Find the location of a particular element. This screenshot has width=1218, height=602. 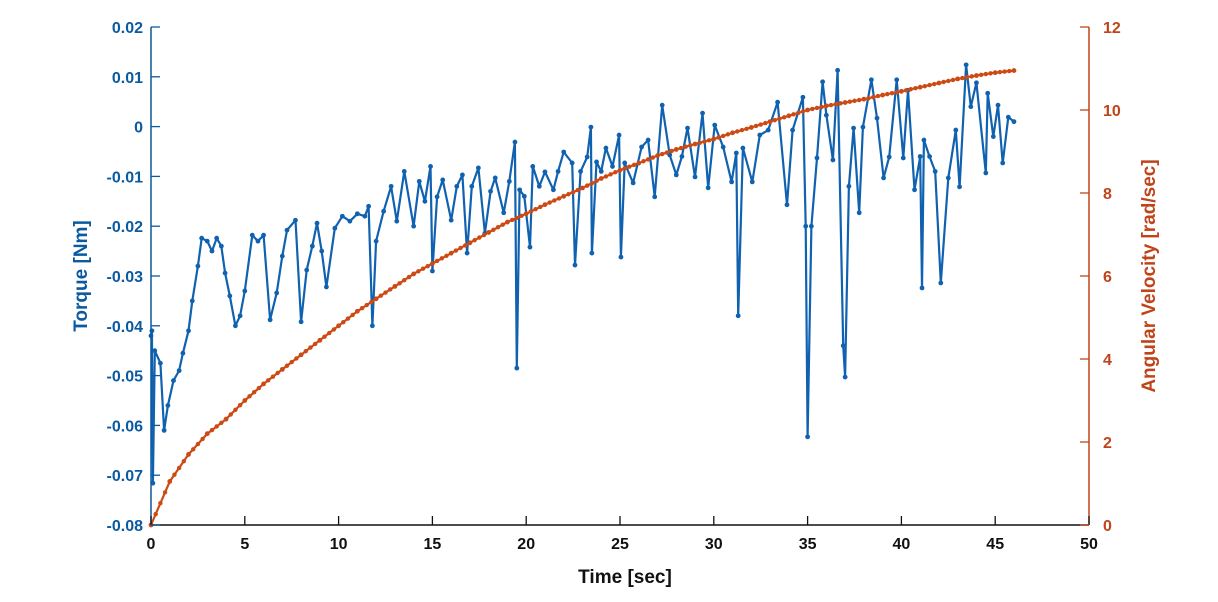

left-y-tick-label: 0 is located at coordinates (138, 128).